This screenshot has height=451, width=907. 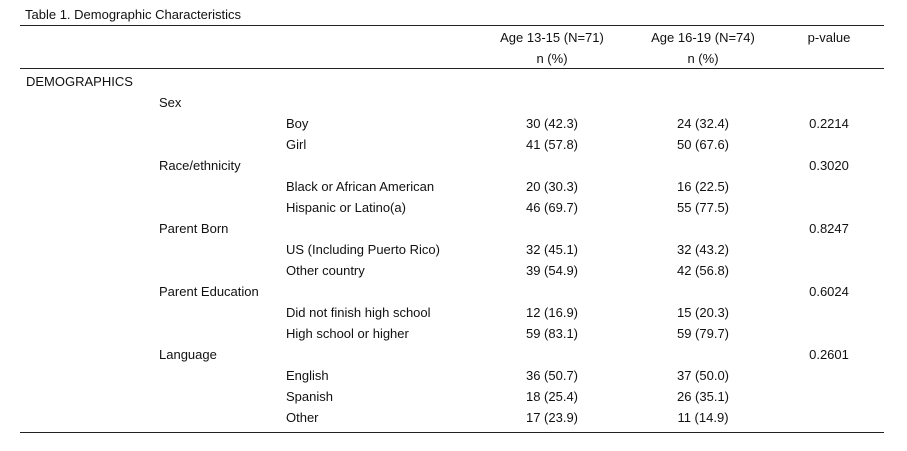 What do you see at coordinates (703, 249) in the screenshot?
I see `value-age-16-19: 32 (43.2)` at bounding box center [703, 249].